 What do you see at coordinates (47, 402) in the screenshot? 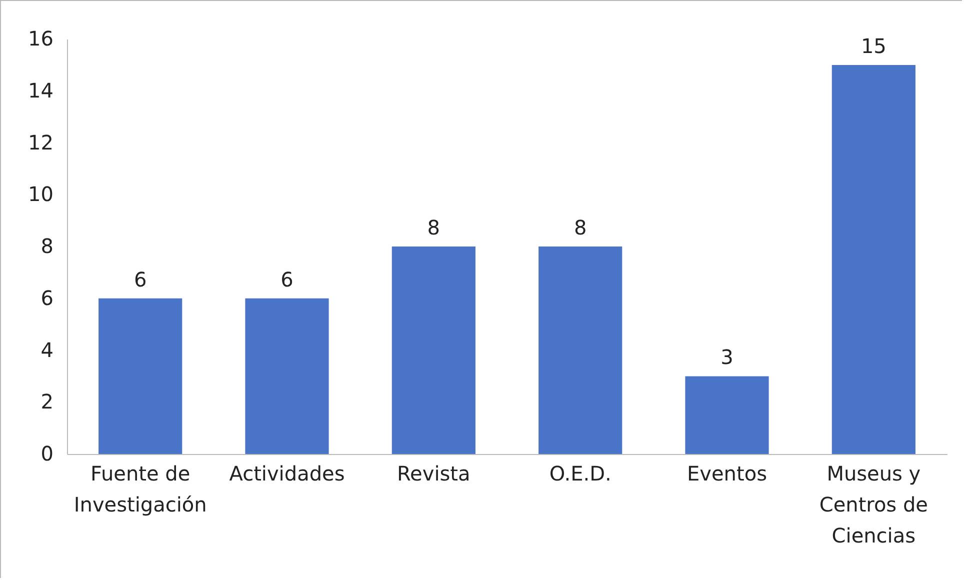
I see `y-tick-label: 2` at bounding box center [47, 402].